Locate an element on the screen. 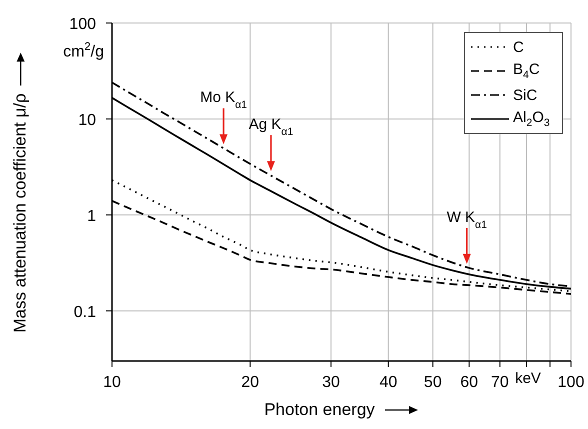 The height and width of the screenshot is (429, 588). x-tick-label: 40 is located at coordinates (388, 382).